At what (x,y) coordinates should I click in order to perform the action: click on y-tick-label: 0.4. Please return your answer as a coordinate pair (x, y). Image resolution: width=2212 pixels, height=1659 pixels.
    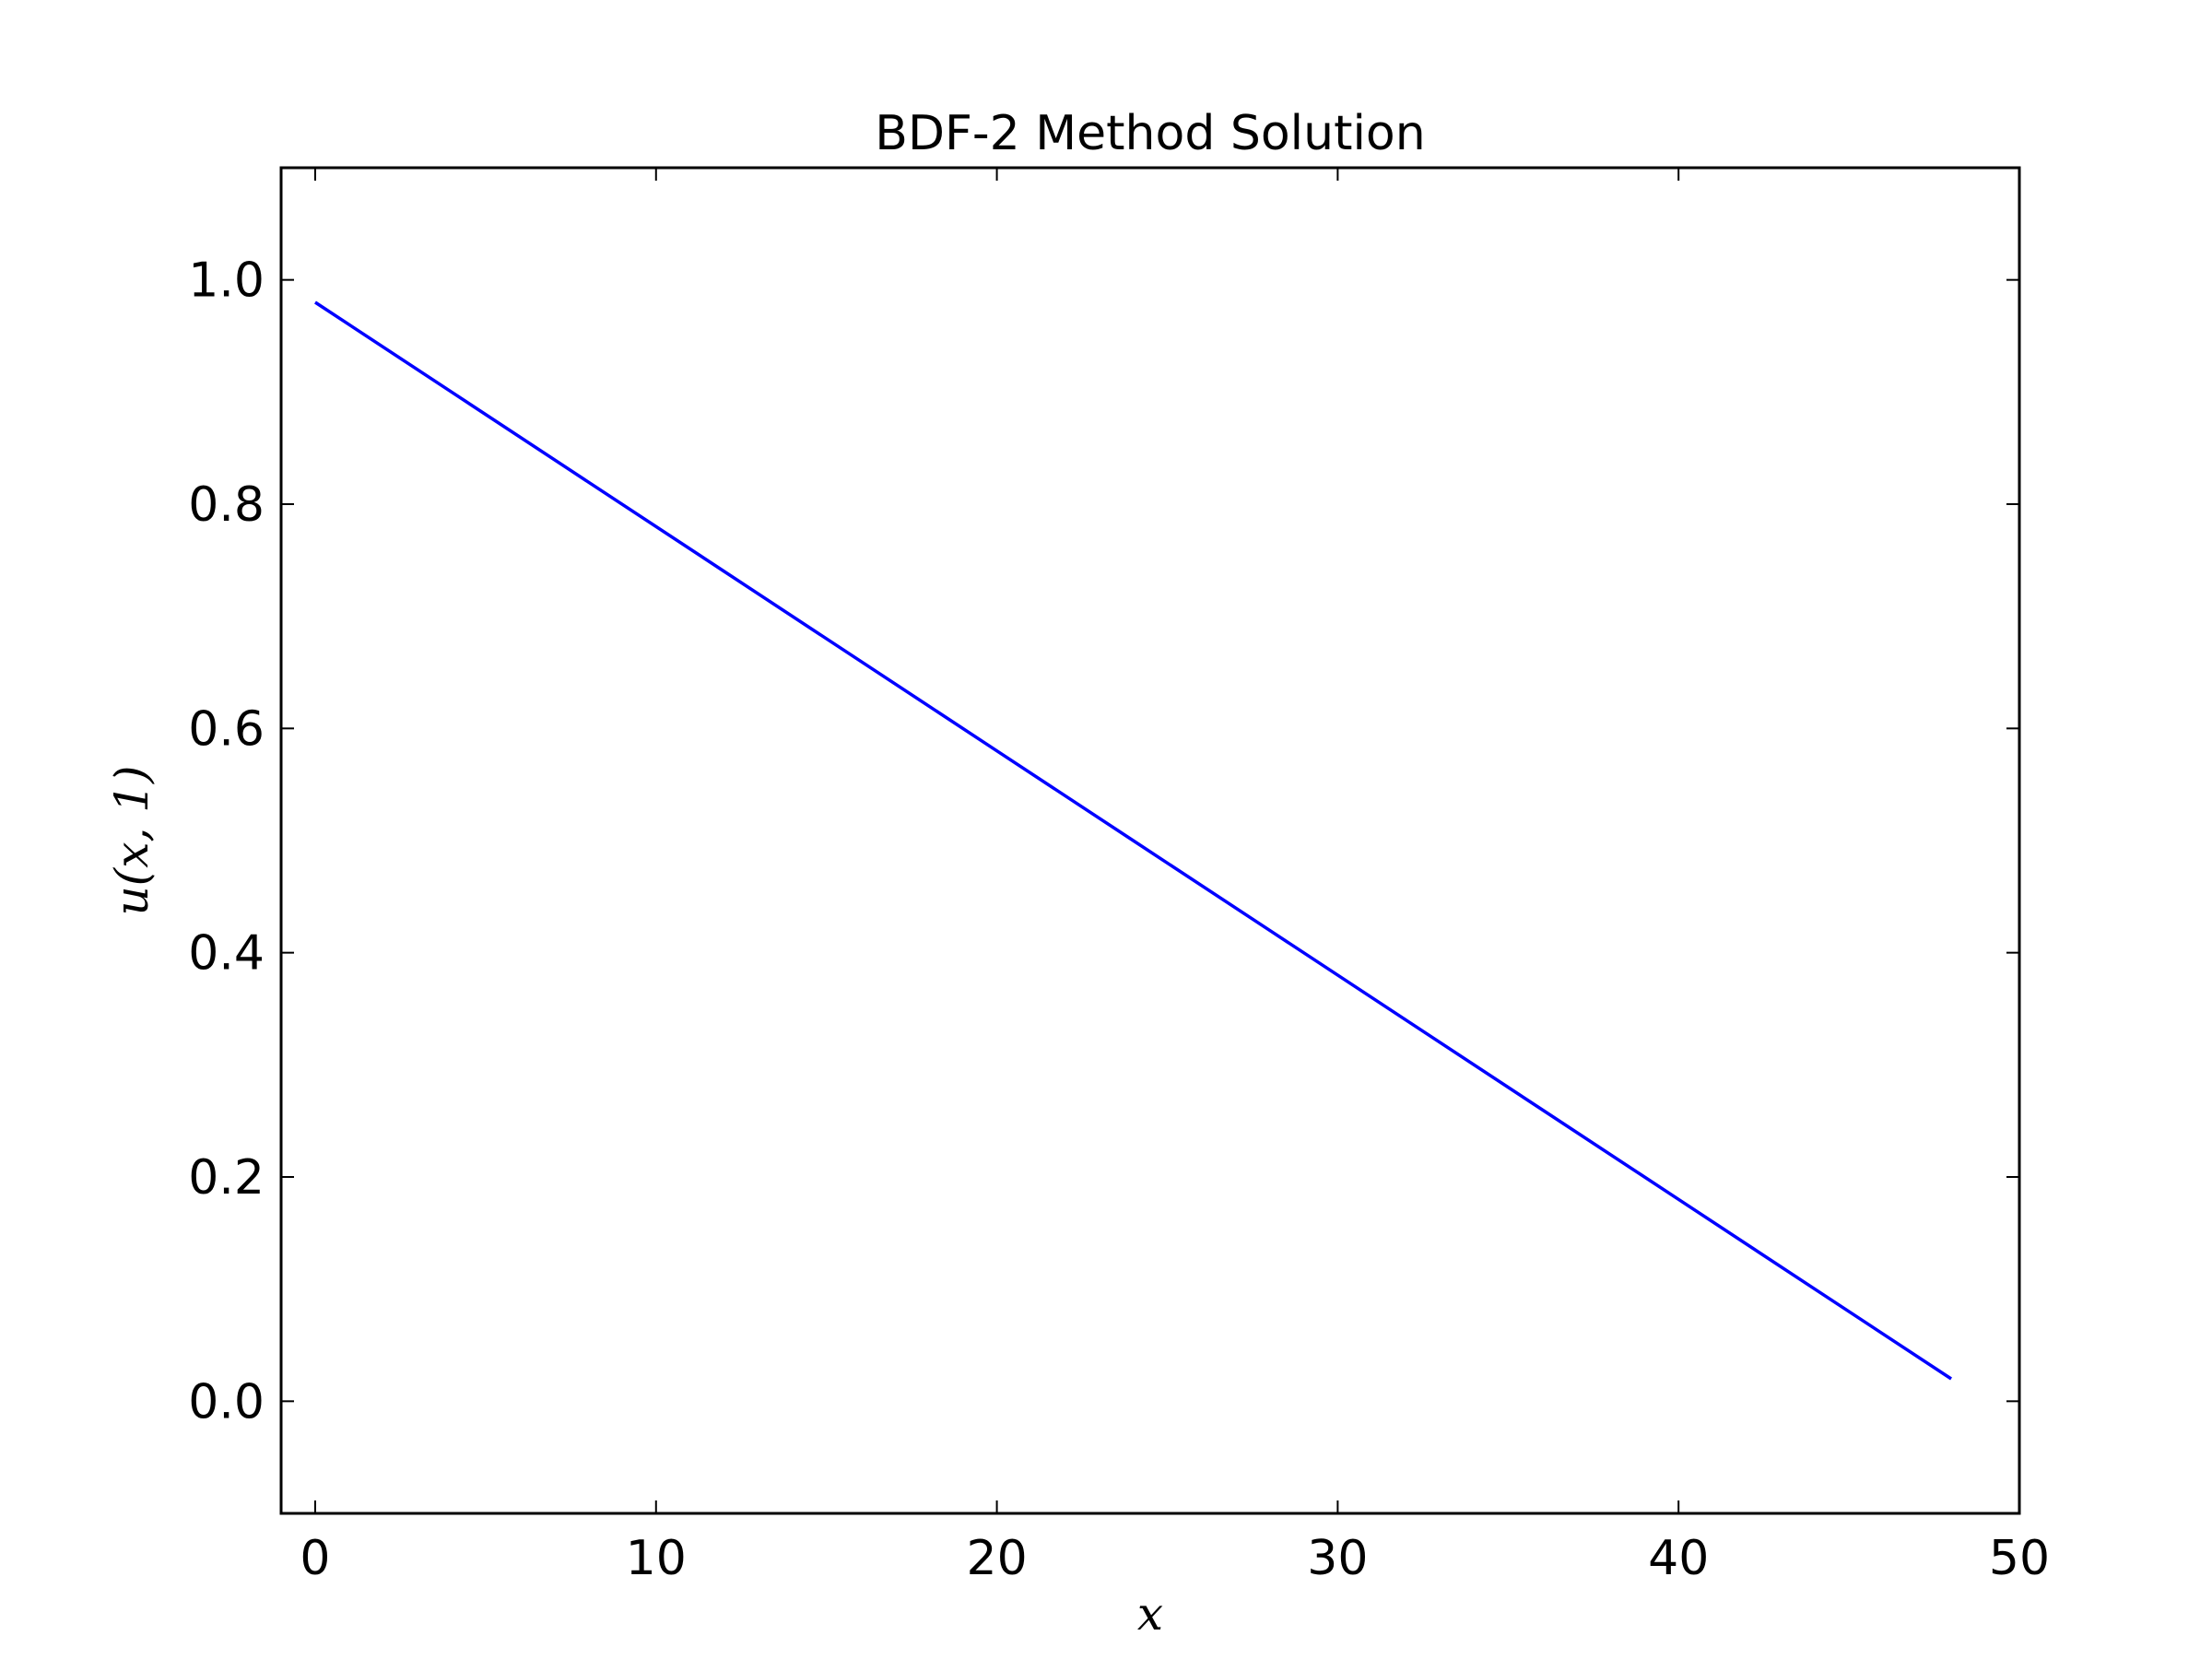
    Looking at the image, I should click on (226, 954).